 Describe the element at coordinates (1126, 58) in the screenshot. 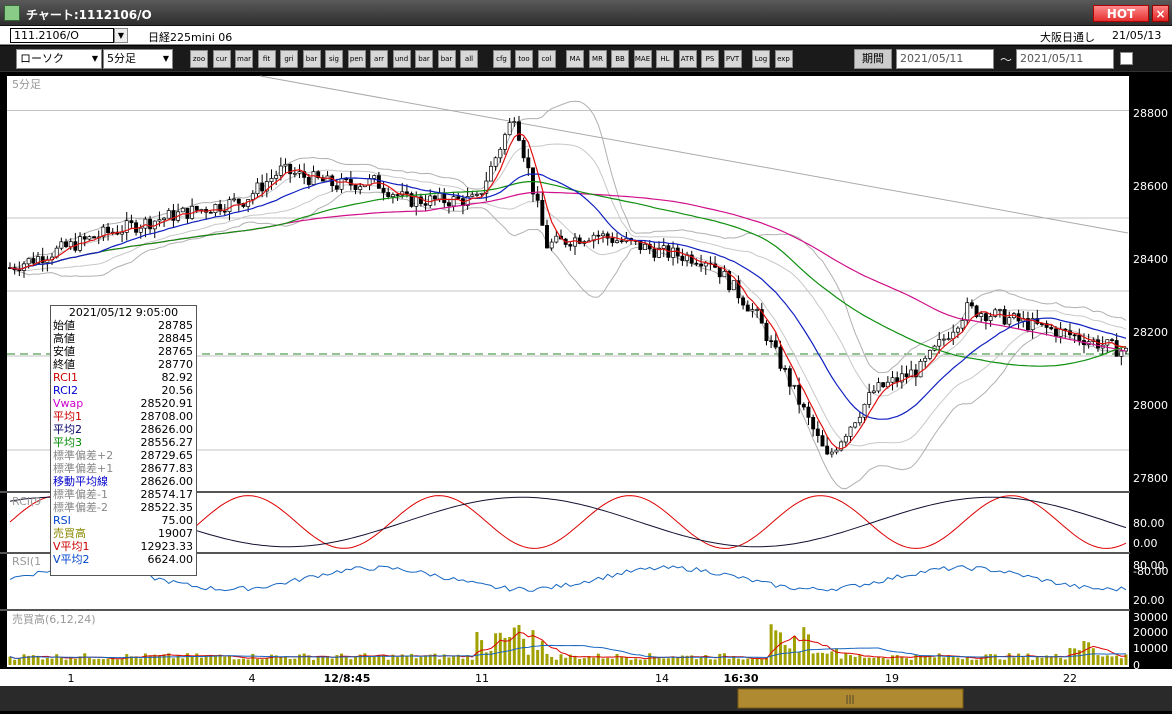

I see `option-checkbox` at that location.